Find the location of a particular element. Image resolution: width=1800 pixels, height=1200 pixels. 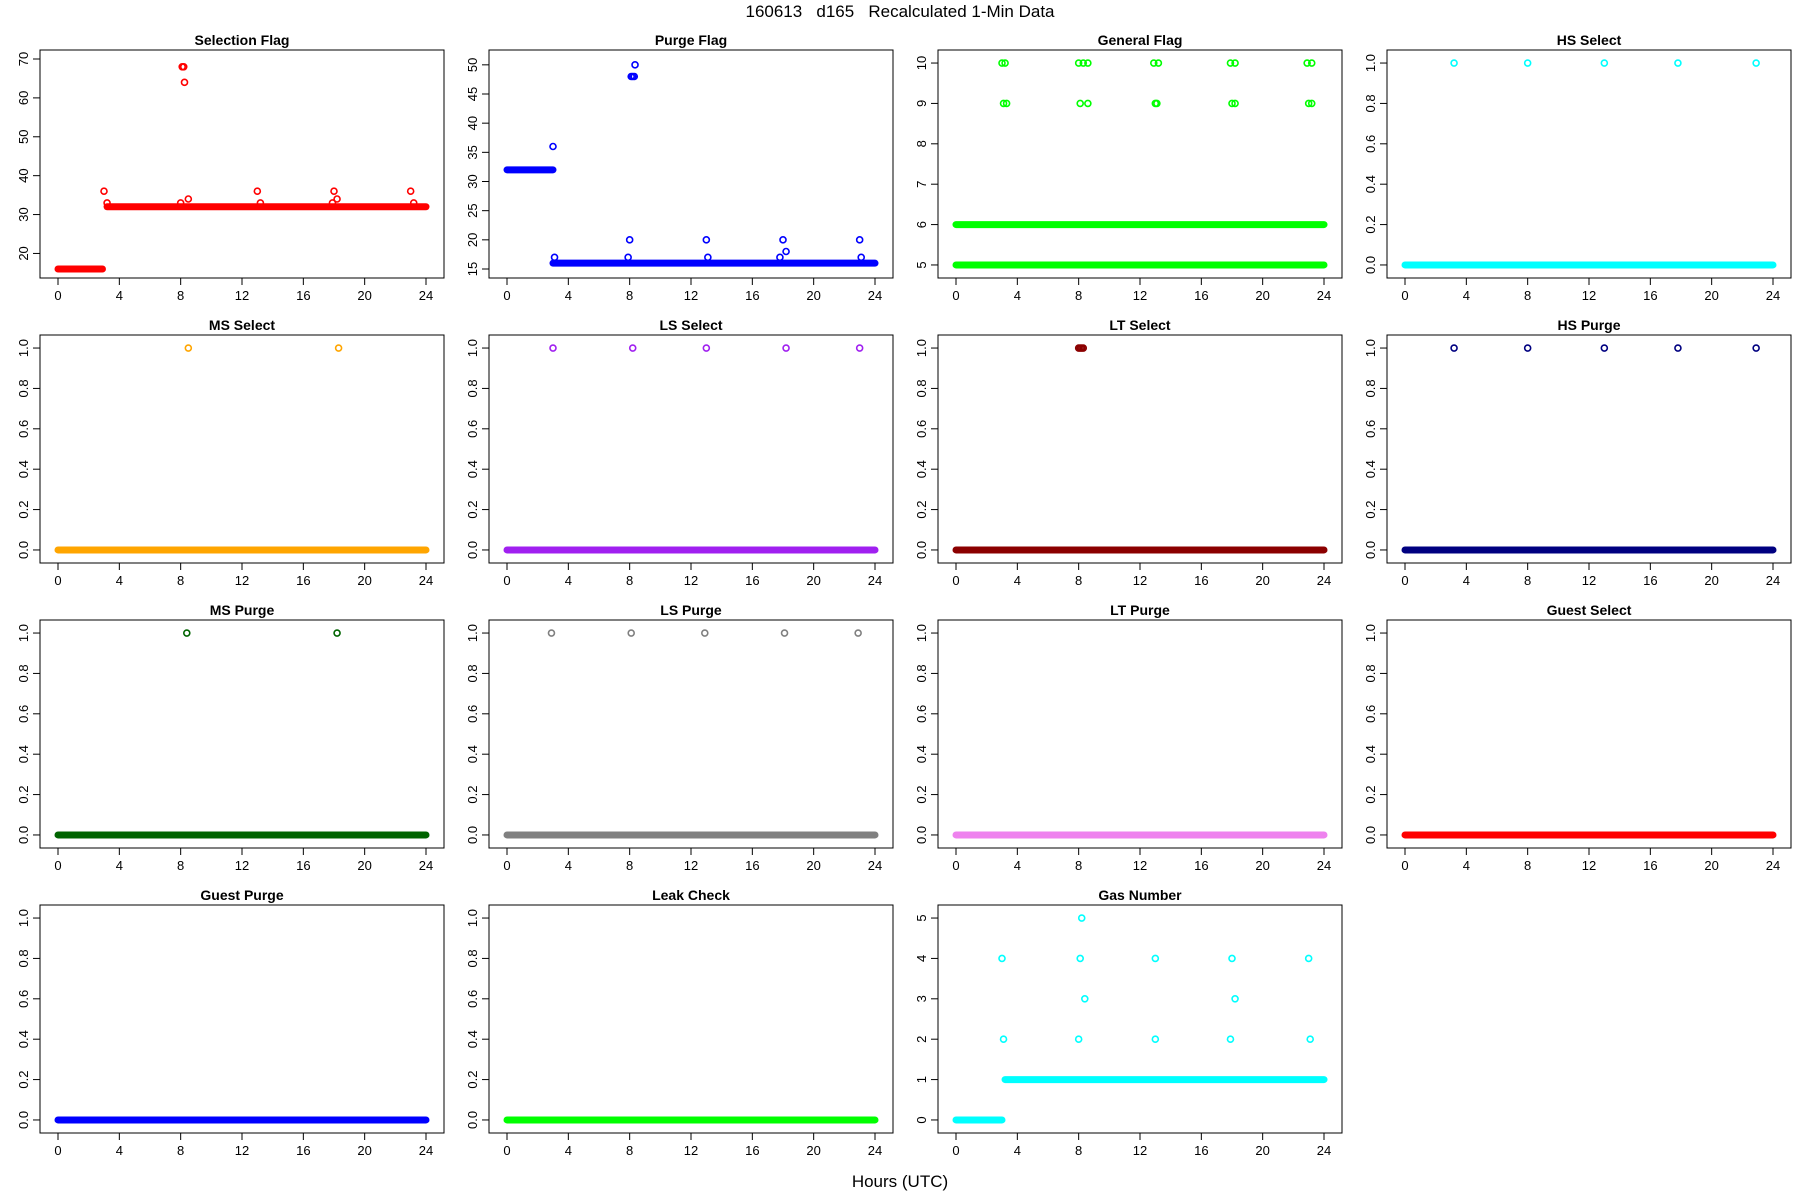

panel-hs-select: HS Select 0 4 8 12 16 20 24 0.0 0.2 0.4 0.6 0.8 1.0 is located at coordinates (1577, 167).